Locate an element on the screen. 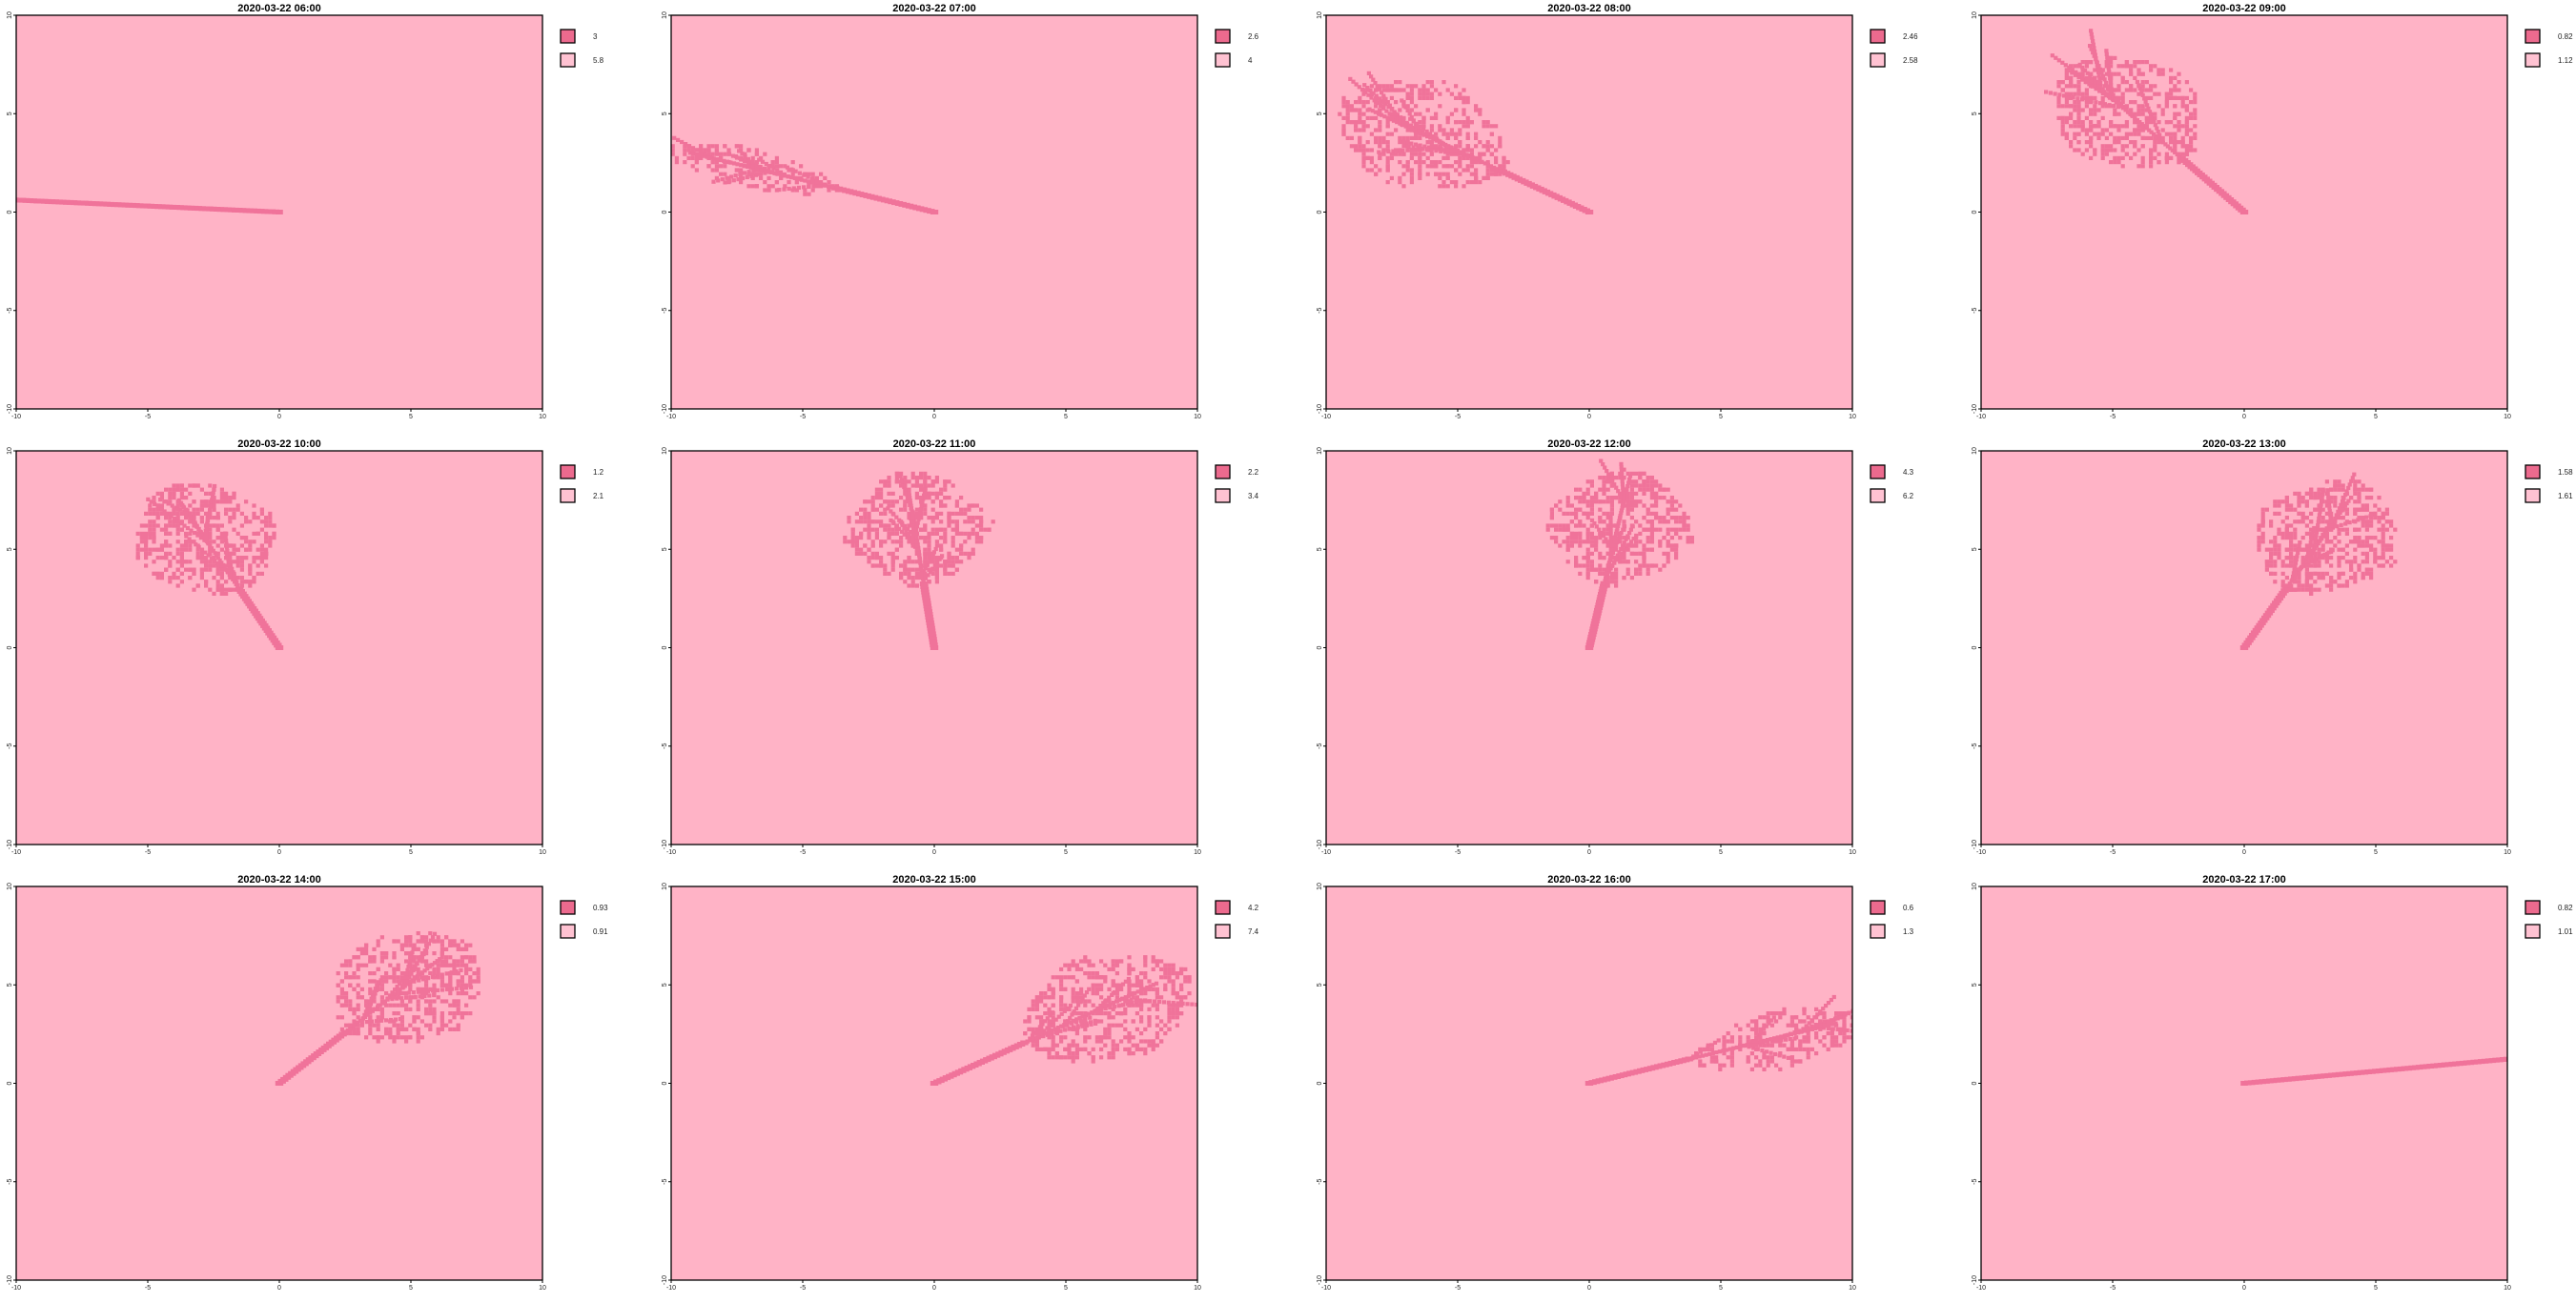  x-tick-label: 5 is located at coordinates (2376, 853).